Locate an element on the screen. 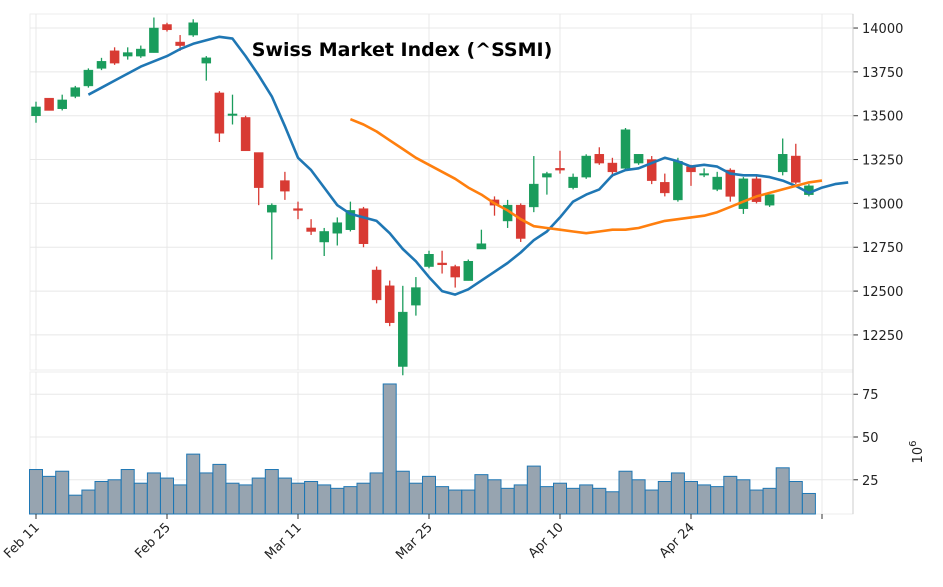  volume-exponent-label: 106 is located at coordinates (917, 452).